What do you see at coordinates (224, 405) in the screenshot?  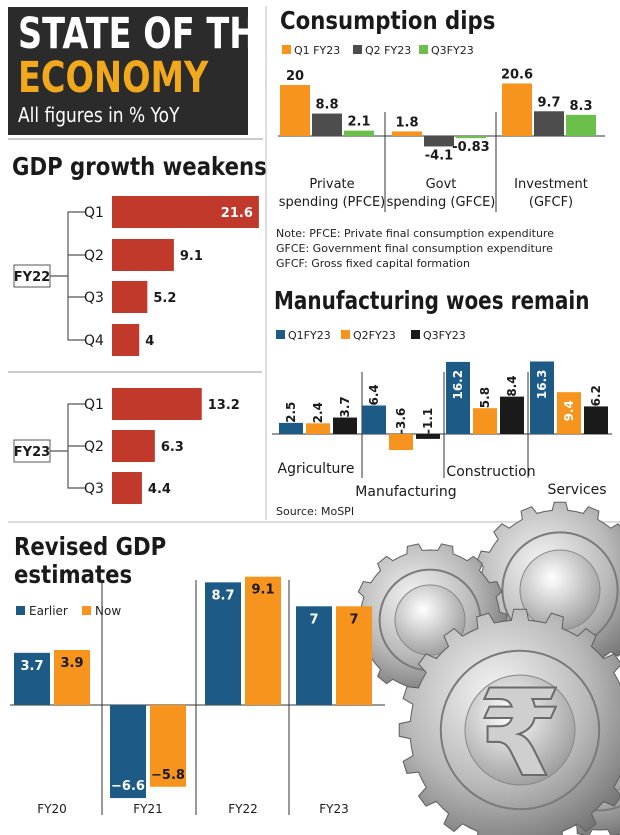 I see `data-label: 13.2` at bounding box center [224, 405].